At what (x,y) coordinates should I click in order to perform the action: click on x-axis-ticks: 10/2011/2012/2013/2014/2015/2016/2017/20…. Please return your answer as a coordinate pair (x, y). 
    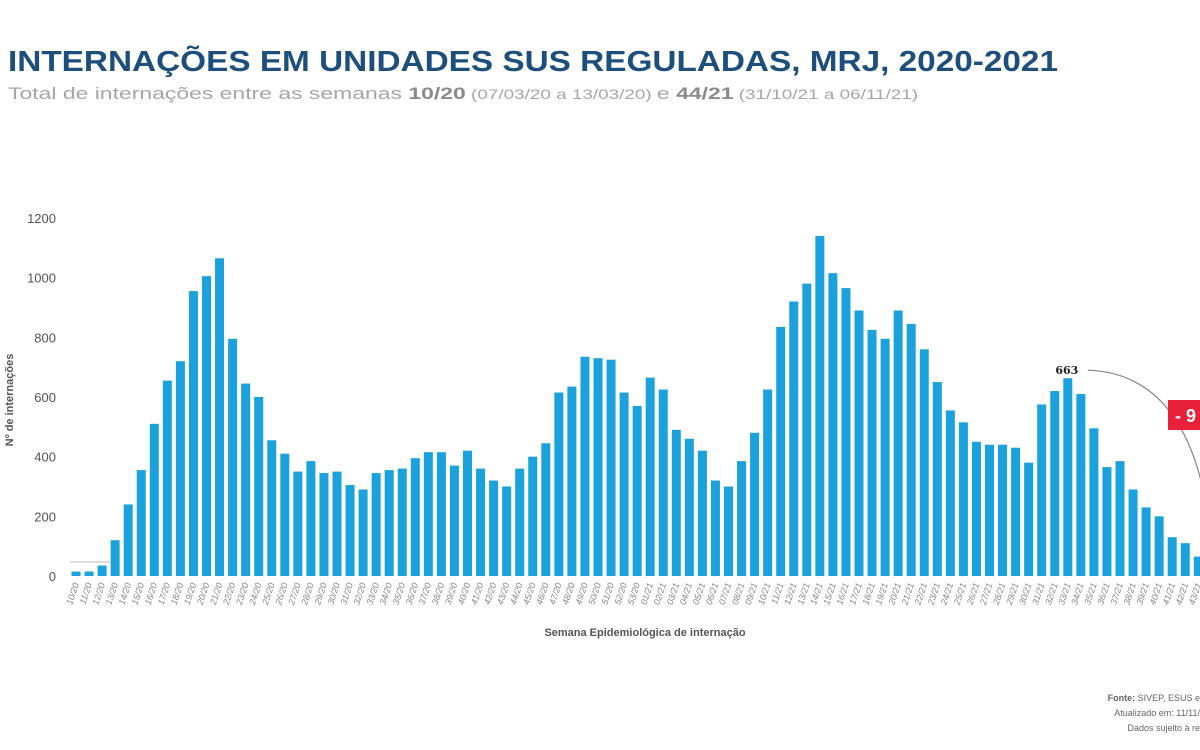
    Looking at the image, I should click on (632, 594).